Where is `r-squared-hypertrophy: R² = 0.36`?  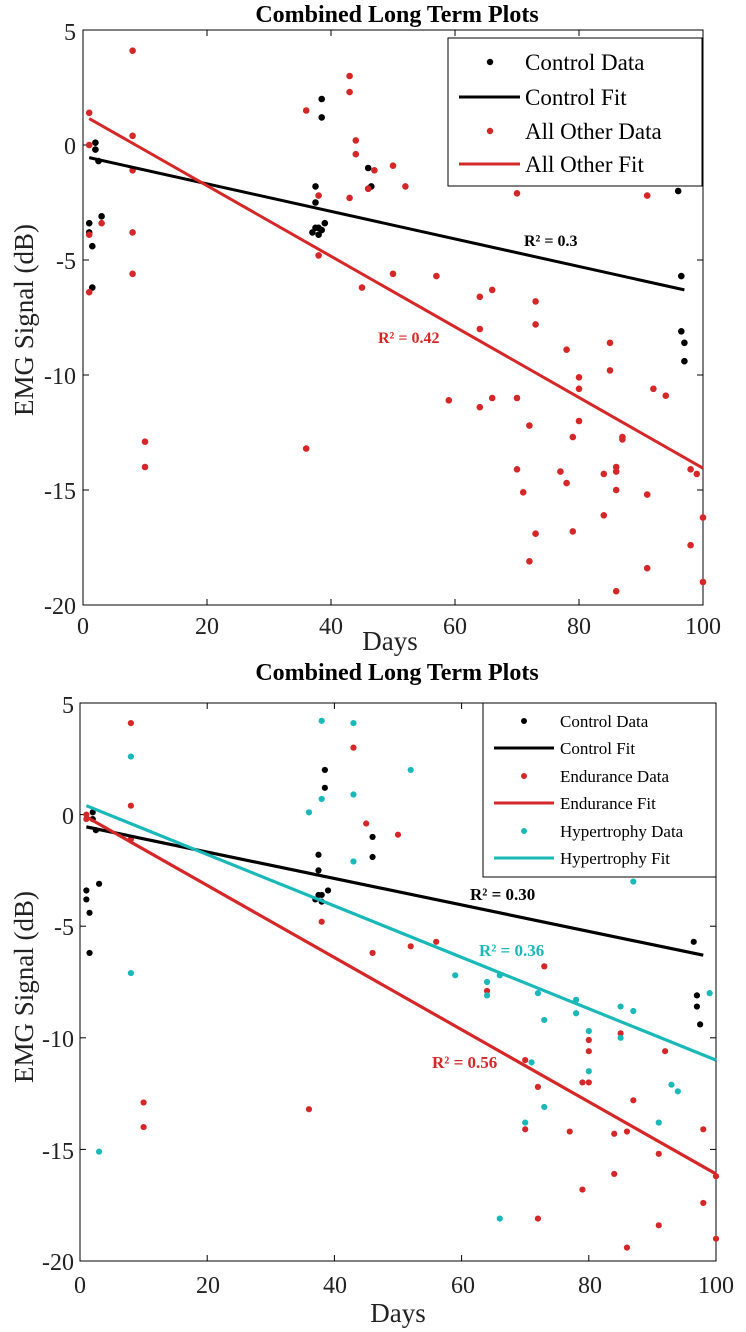
r-squared-hypertrophy: R² = 0.36 is located at coordinates (511, 950).